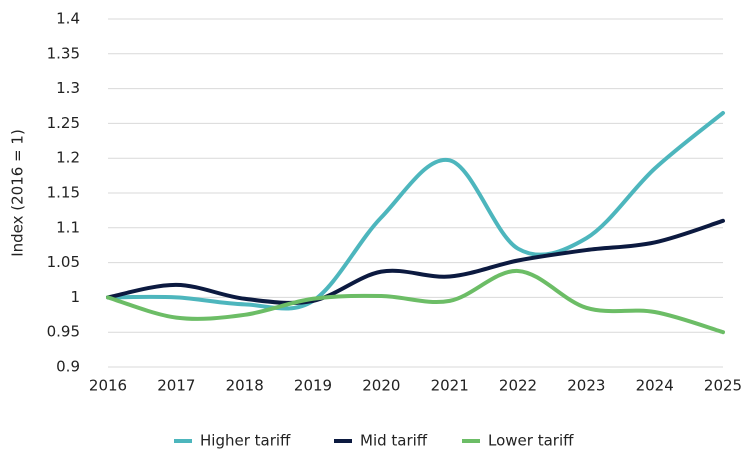 This screenshot has width=748, height=457. I want to click on x-tick-label: 2018, so click(245, 386).